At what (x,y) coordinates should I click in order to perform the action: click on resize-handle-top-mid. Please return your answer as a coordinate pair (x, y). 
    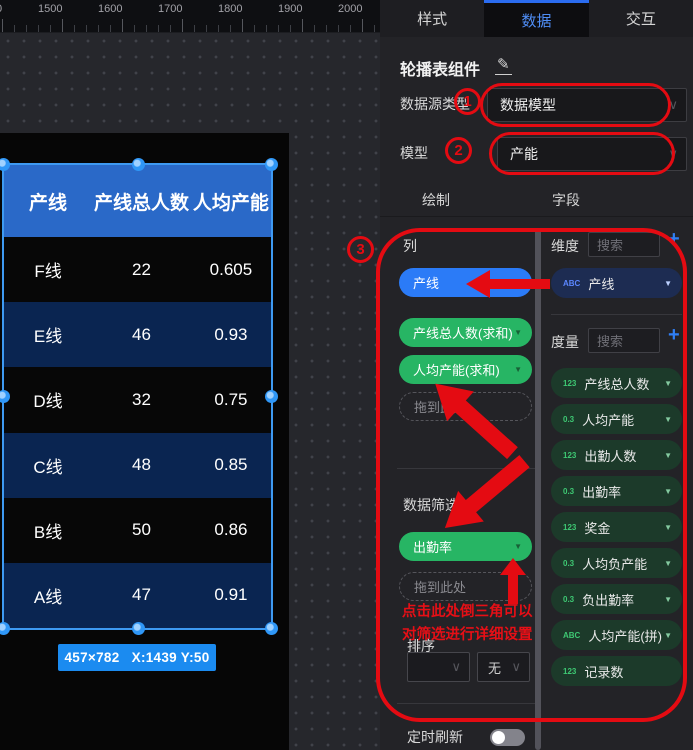
    Looking at the image, I should click on (138, 164).